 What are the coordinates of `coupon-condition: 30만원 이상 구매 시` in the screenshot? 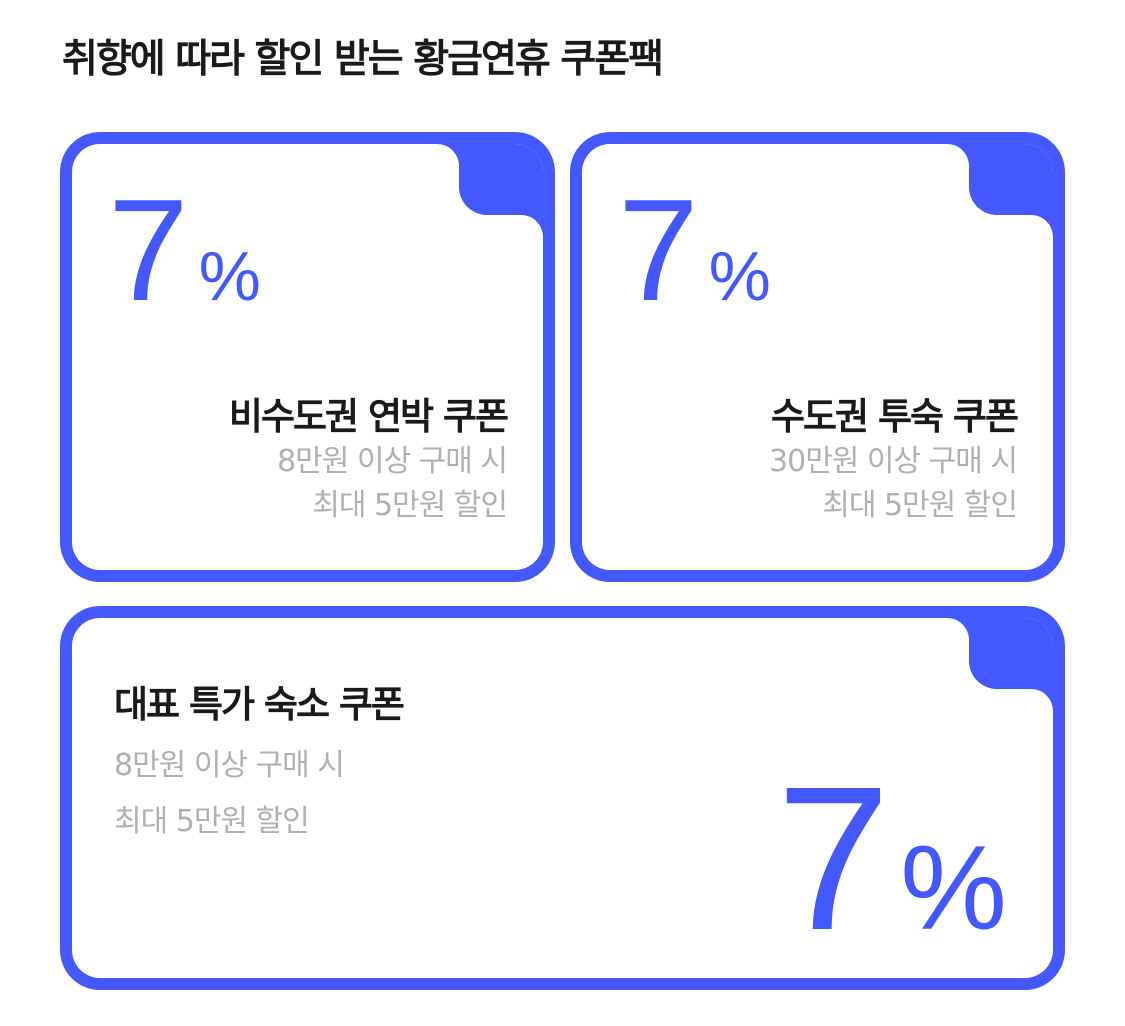 It's located at (893, 461).